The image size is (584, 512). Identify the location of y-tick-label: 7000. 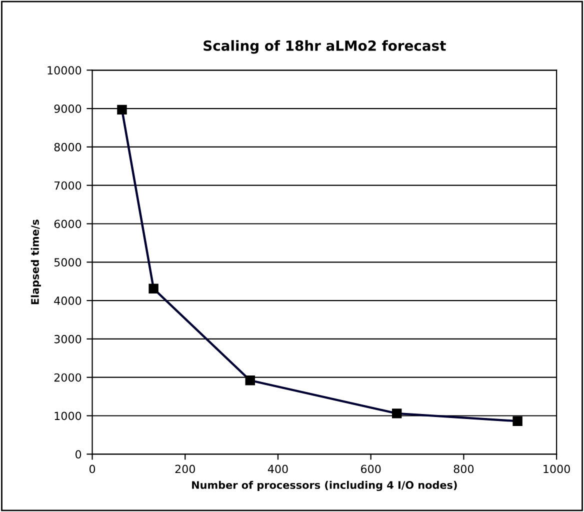
(68, 185).